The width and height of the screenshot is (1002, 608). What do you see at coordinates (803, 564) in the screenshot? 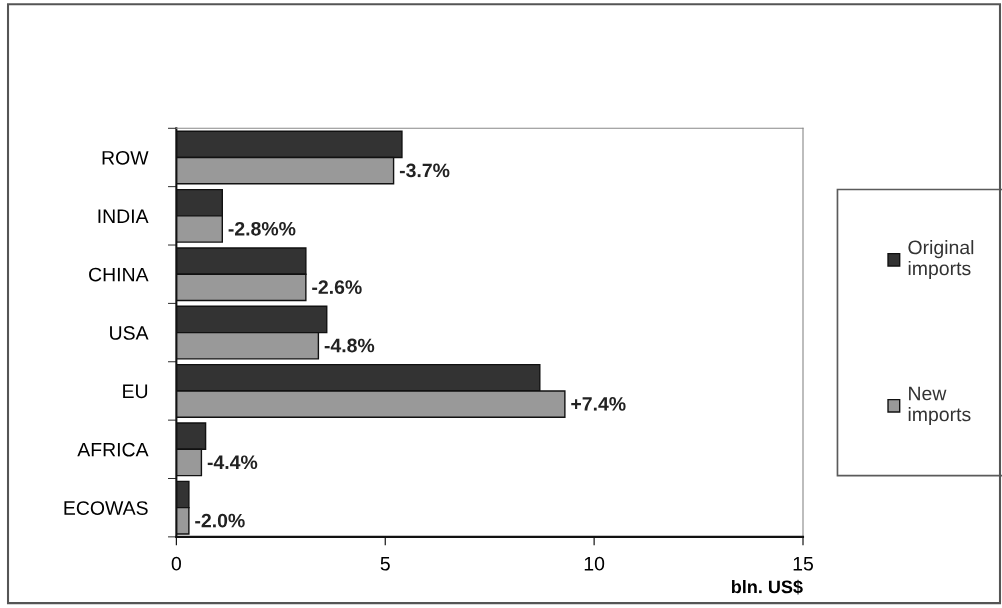
I see `x-tick-label: 15` at bounding box center [803, 564].